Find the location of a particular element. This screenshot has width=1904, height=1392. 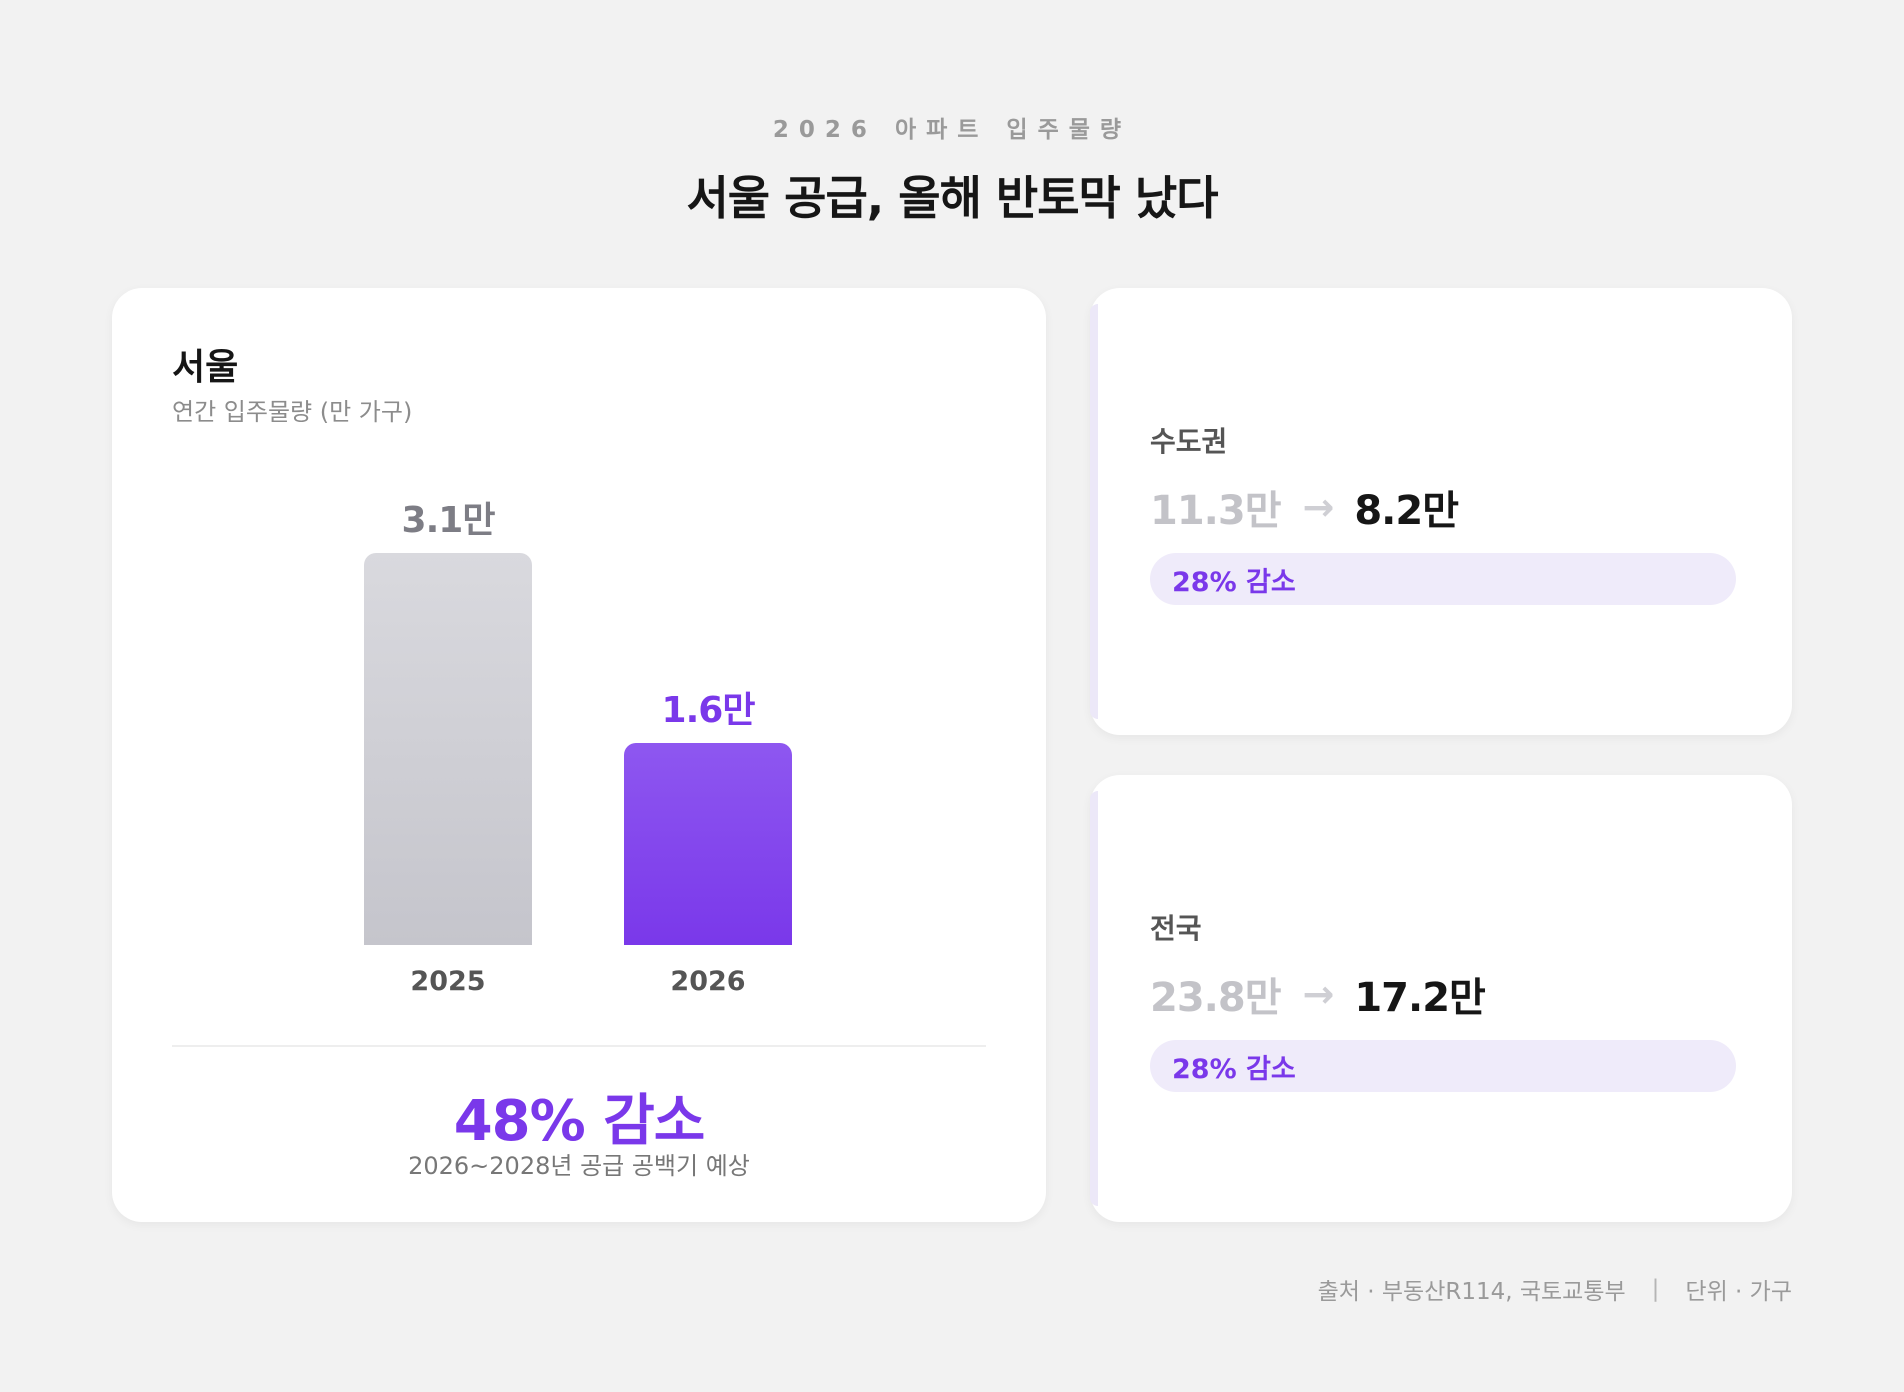

national-card: 전국 23.8만 → 17.2만 28% 감소 is located at coordinates (1441, 998).